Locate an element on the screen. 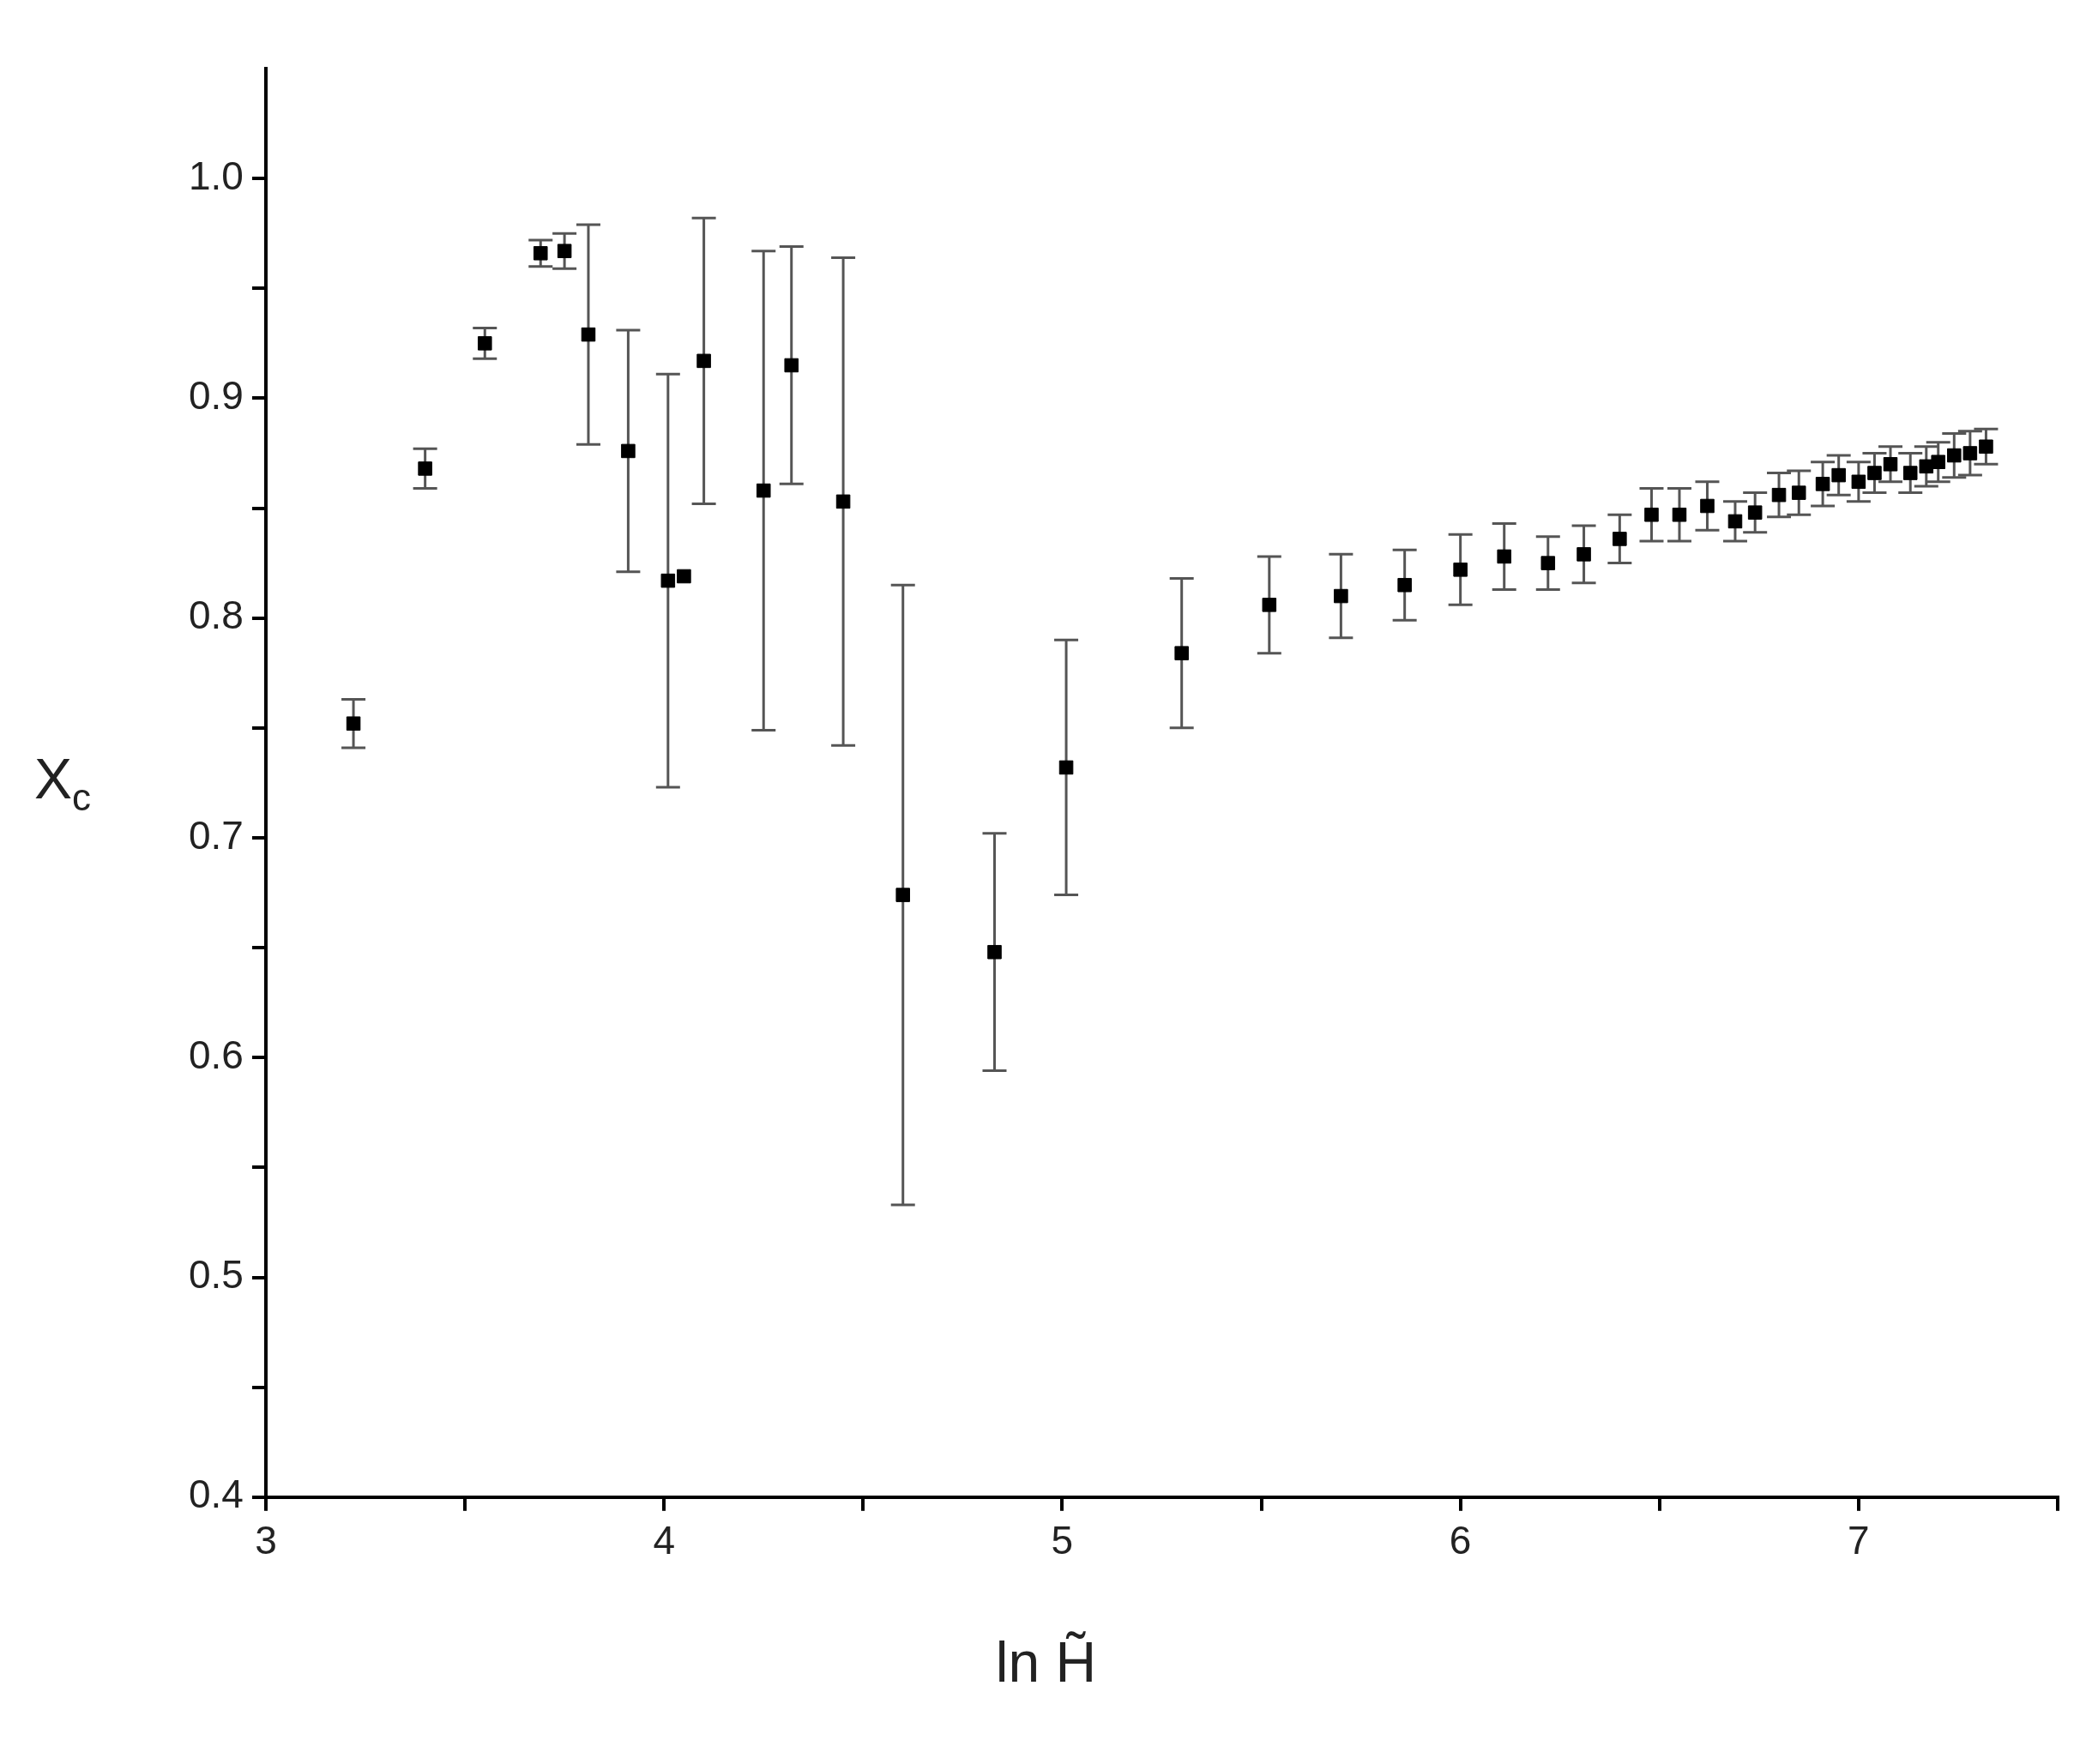  y-tick-label: 0.9 is located at coordinates (216, 395).